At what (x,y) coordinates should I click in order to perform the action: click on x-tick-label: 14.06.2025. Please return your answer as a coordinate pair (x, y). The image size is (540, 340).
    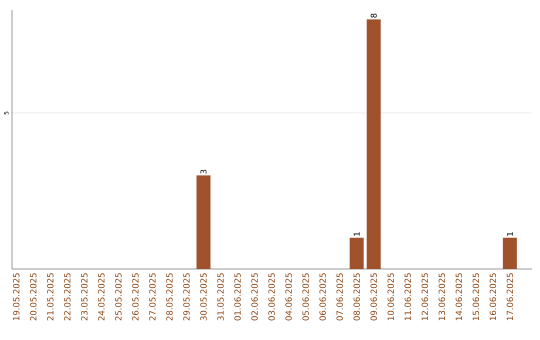
    Looking at the image, I should click on (459, 296).